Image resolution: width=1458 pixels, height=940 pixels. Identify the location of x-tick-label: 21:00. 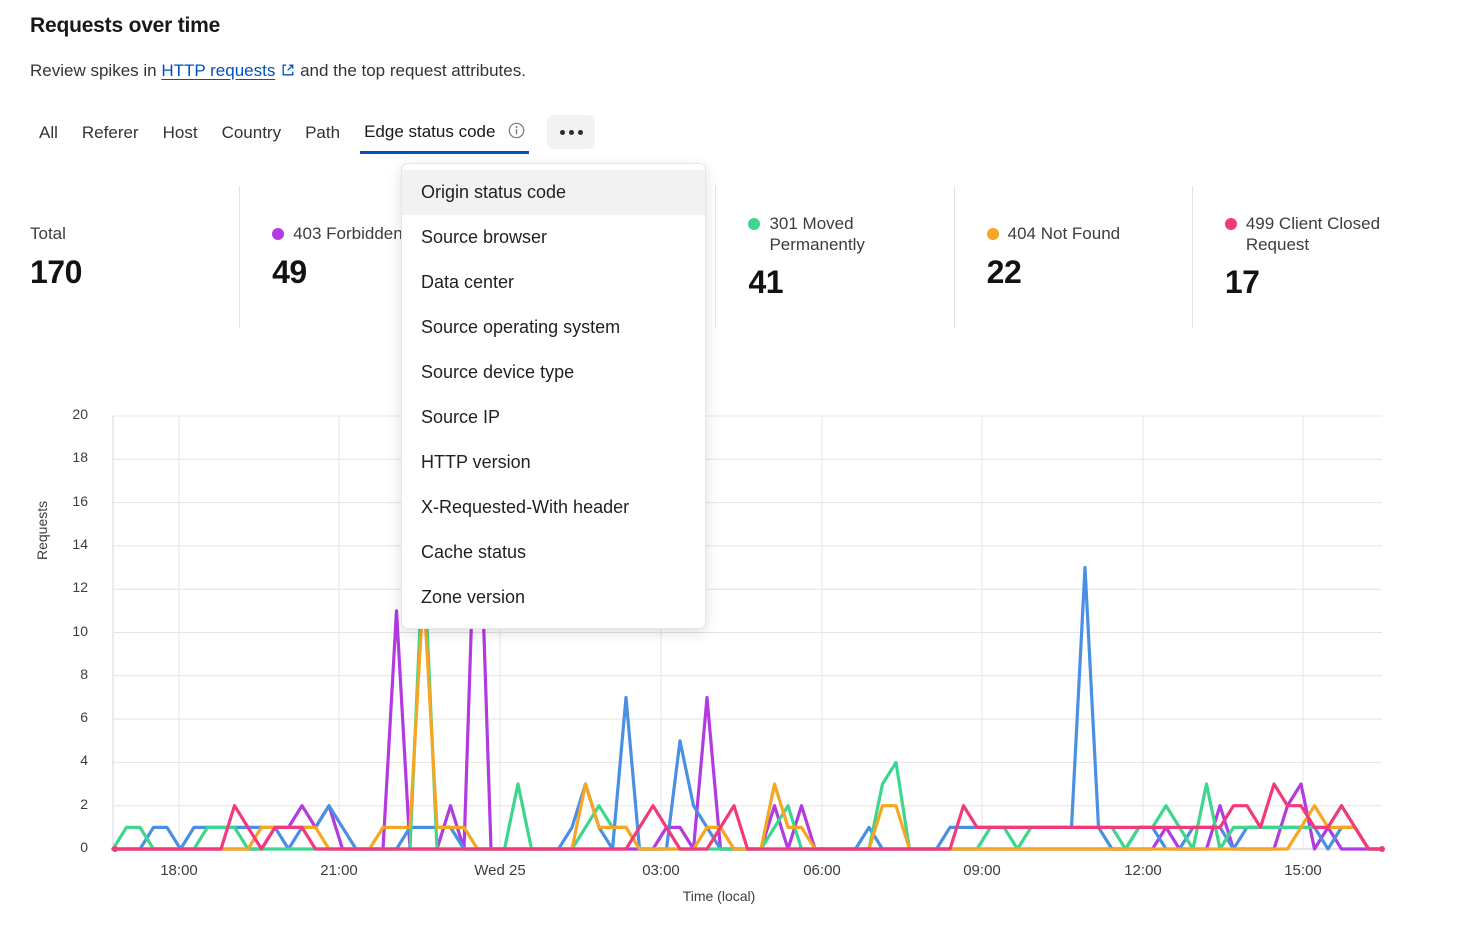
(339, 870).